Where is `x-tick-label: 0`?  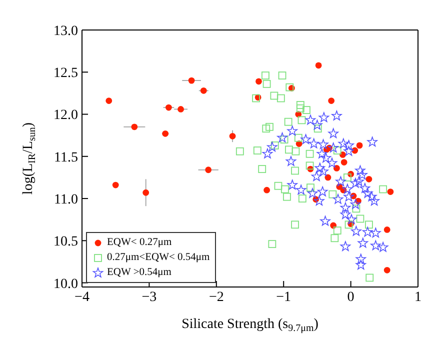
x-tick-label: 0 is located at coordinates (350, 297).